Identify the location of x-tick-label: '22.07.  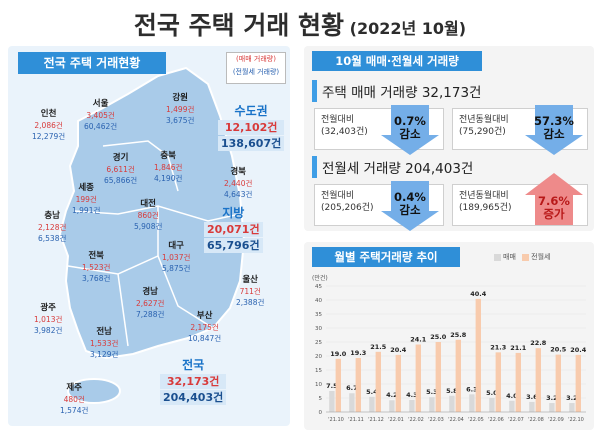
(516, 420).